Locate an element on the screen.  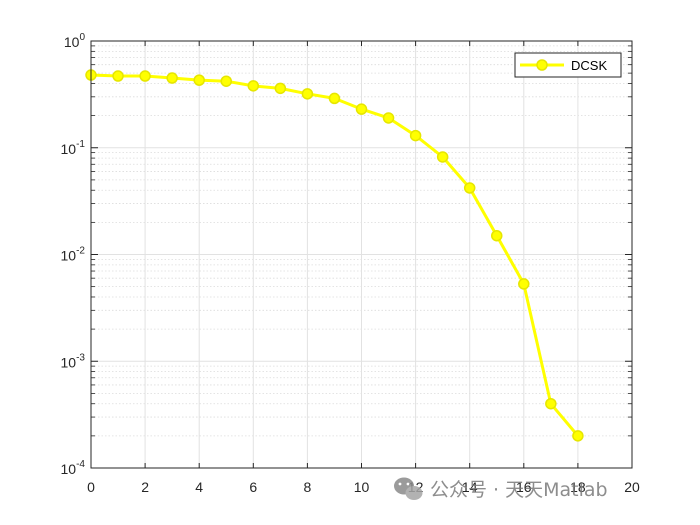
wechat-icon is located at coordinates (408, 488).